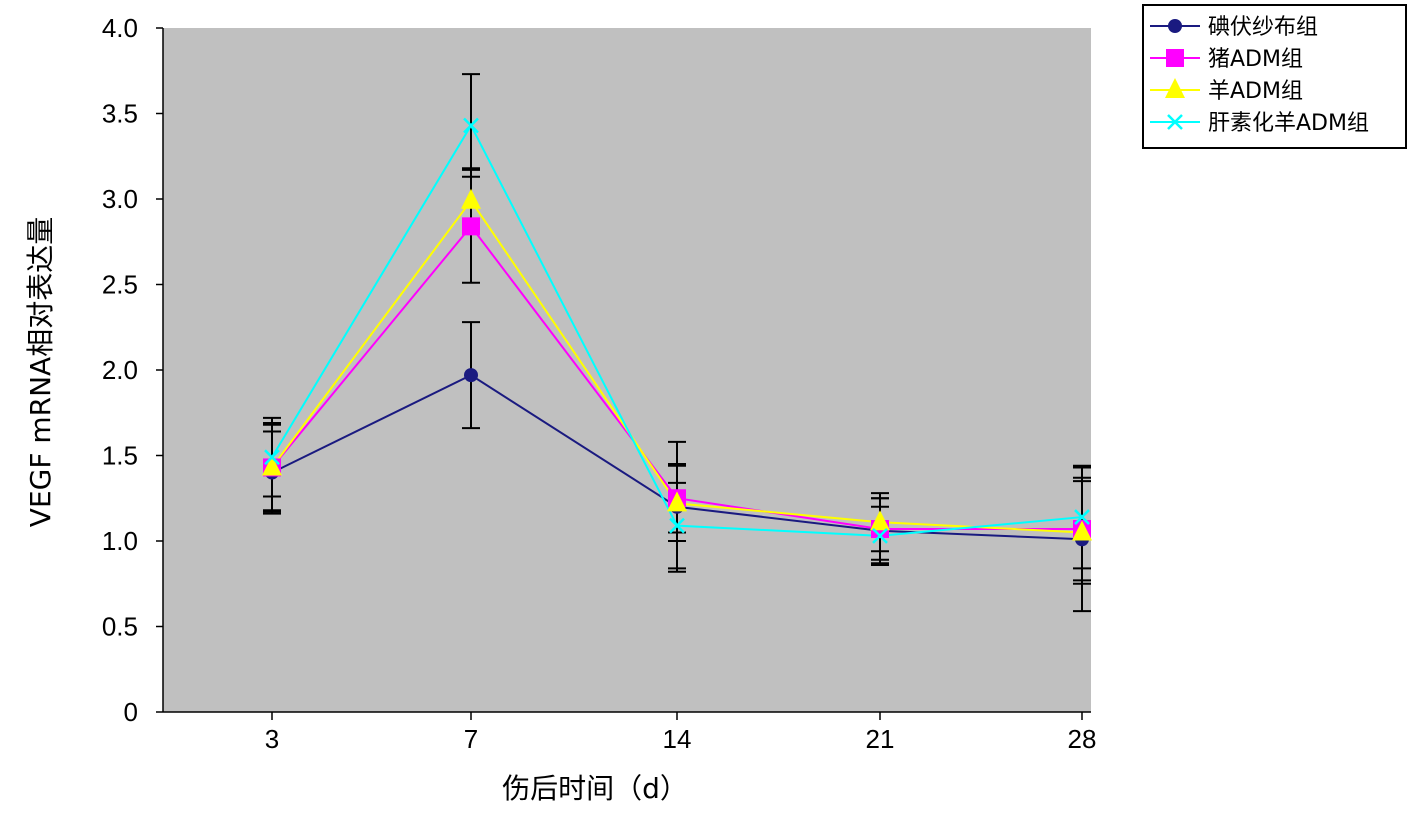 The width and height of the screenshot is (1417, 815). I want to click on x-axis-ticks: 3 7 14 21 28, so click(681, 733).